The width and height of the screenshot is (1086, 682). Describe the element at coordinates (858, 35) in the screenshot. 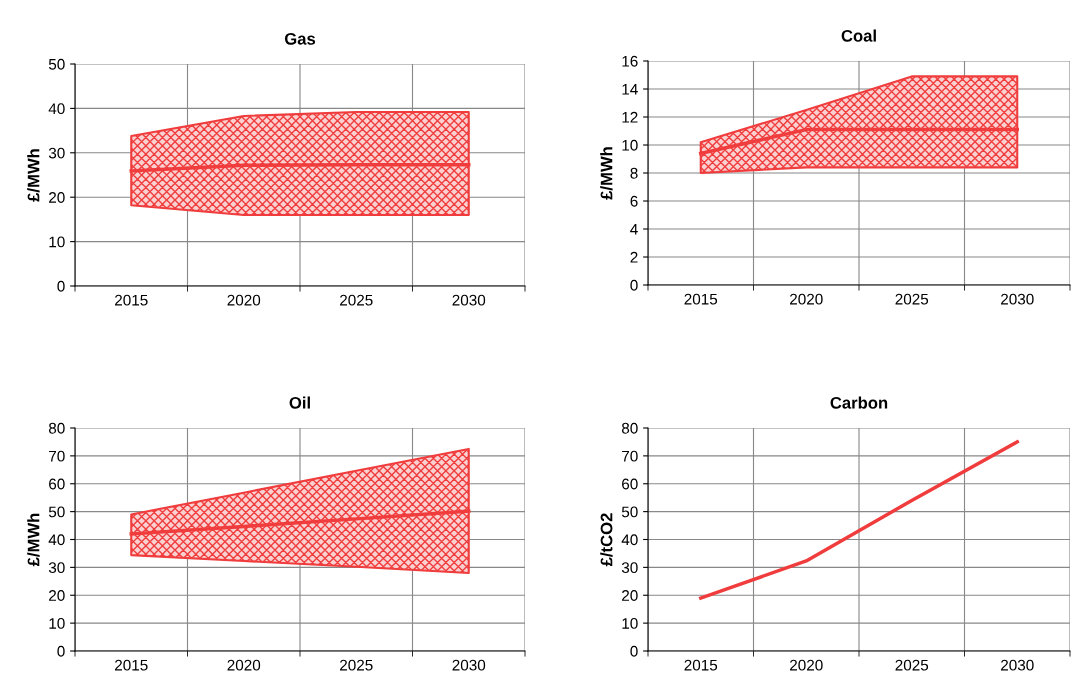

I see `chart-title: Coal` at that location.